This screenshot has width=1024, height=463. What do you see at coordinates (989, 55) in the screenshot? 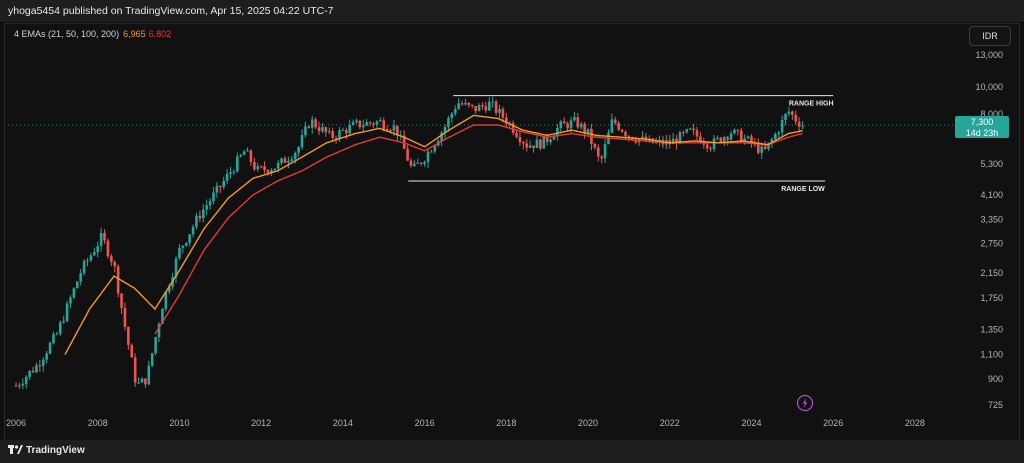
I see `y-tick-label: 13,000` at bounding box center [989, 55].